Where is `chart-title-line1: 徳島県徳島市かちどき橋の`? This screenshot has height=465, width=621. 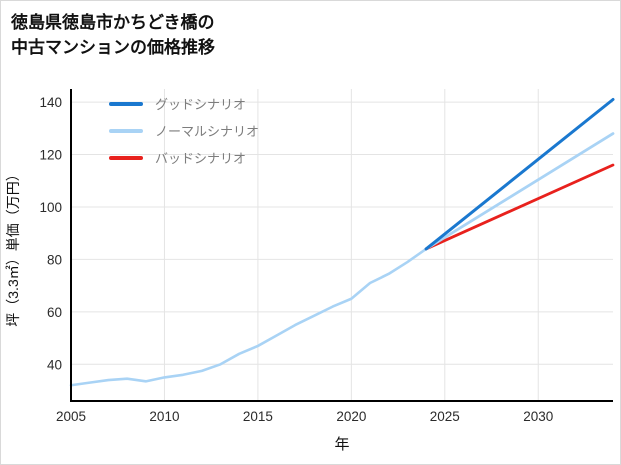 chart-title-line1: 徳島県徳島市かちどき橋の is located at coordinates (113, 22).